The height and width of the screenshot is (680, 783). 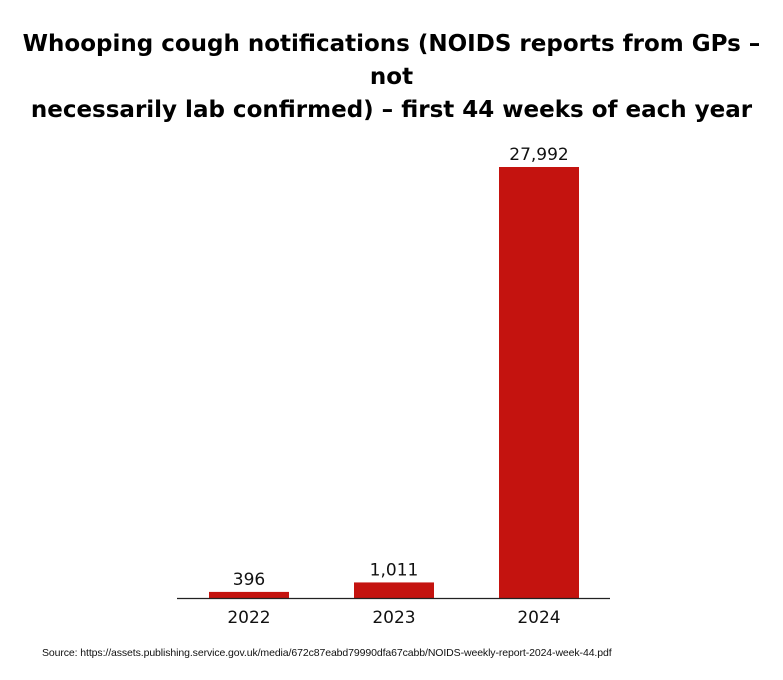 I want to click on bar-2024, so click(x=539, y=382).